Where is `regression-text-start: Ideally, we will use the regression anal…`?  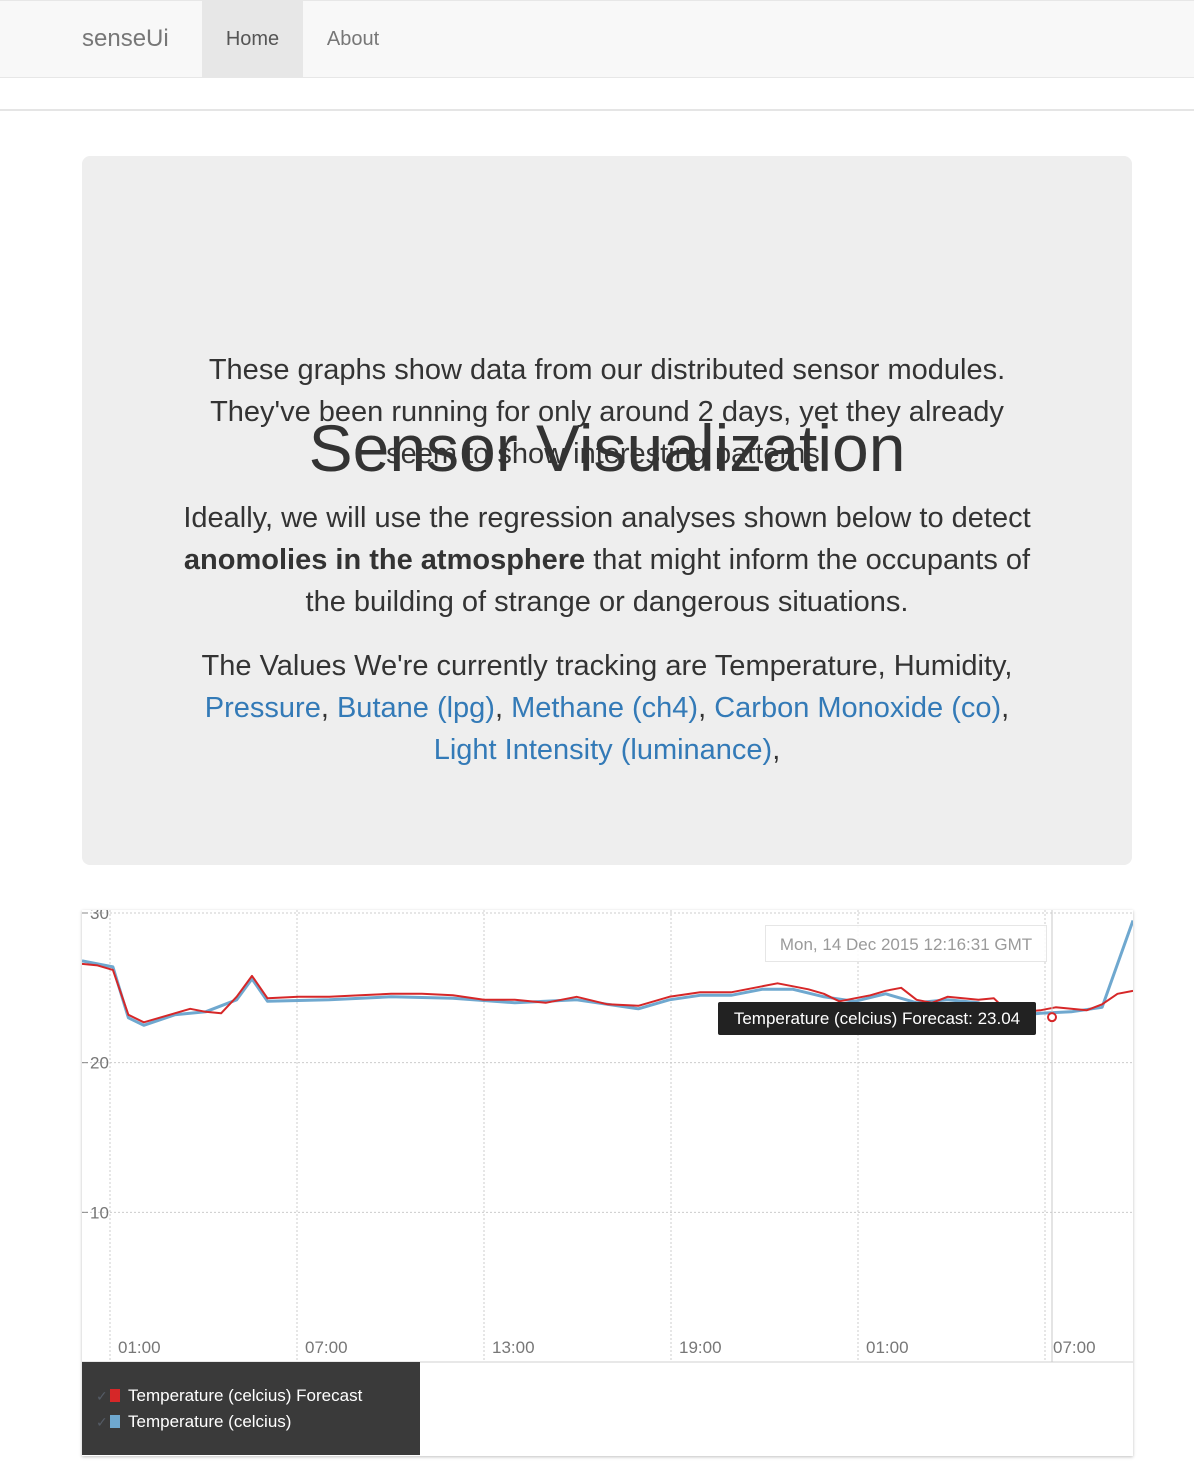 regression-text-start: Ideally, we will use the regression anal… is located at coordinates (607, 518).